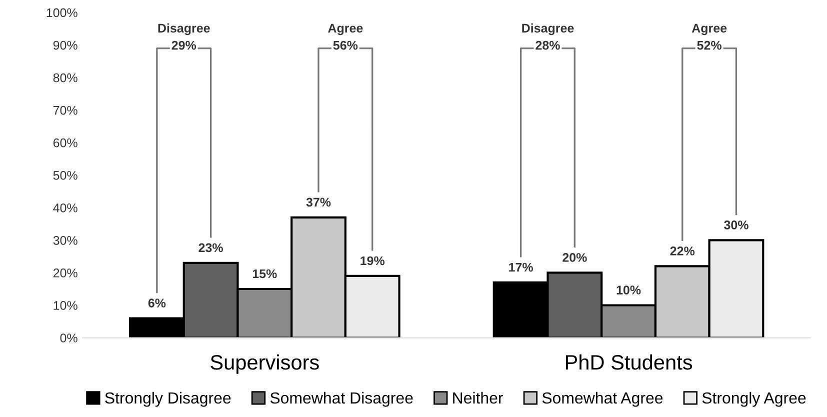  Describe the element at coordinates (602, 399) in the screenshot. I see `legend-label: Somewhat Agree` at that location.